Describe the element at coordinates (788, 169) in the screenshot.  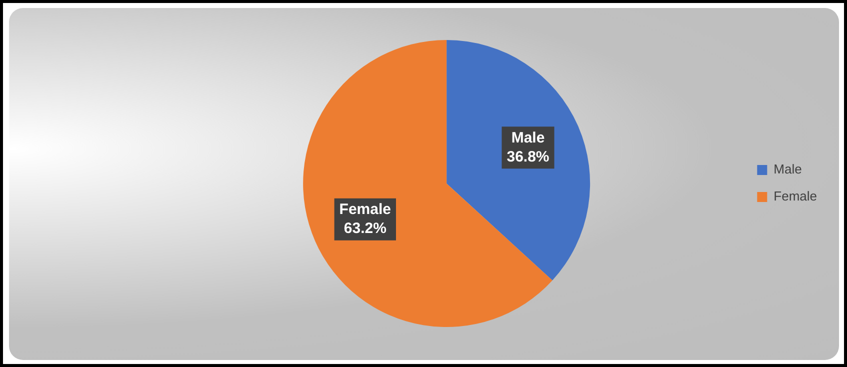
I see `legend-label: Male` at that location.